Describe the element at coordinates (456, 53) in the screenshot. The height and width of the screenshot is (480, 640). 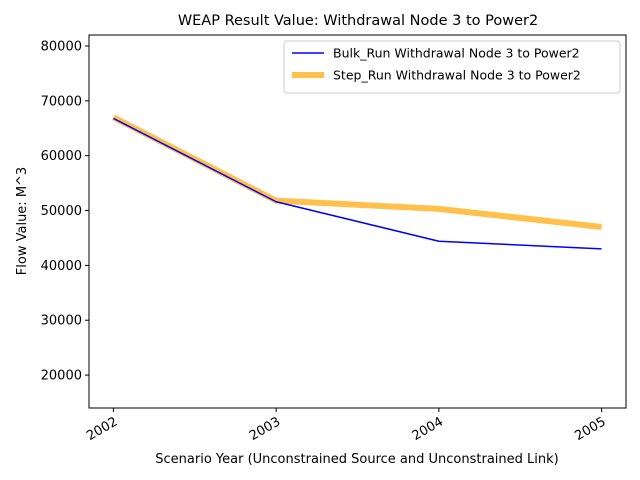
I see `legend-label-1: Bulk_Run Withdrawal Node 3 to Power2` at that location.